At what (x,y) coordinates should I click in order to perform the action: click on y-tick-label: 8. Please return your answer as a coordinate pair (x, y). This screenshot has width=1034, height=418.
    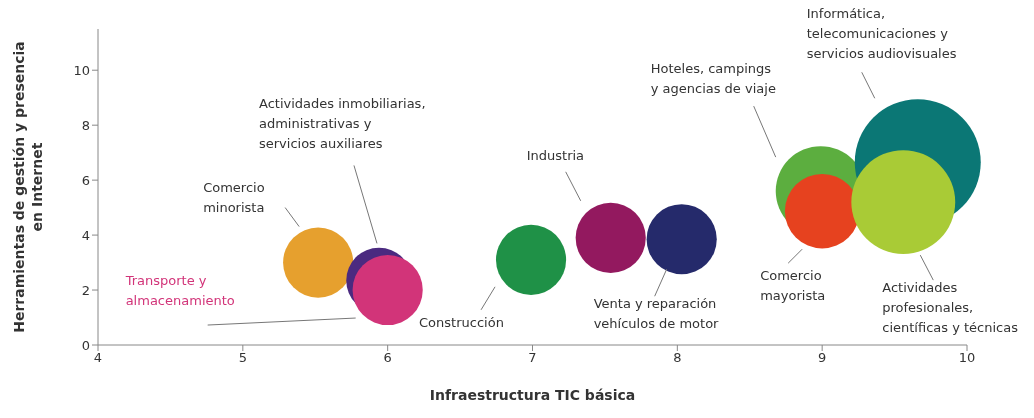
    Looking at the image, I should click on (85, 125).